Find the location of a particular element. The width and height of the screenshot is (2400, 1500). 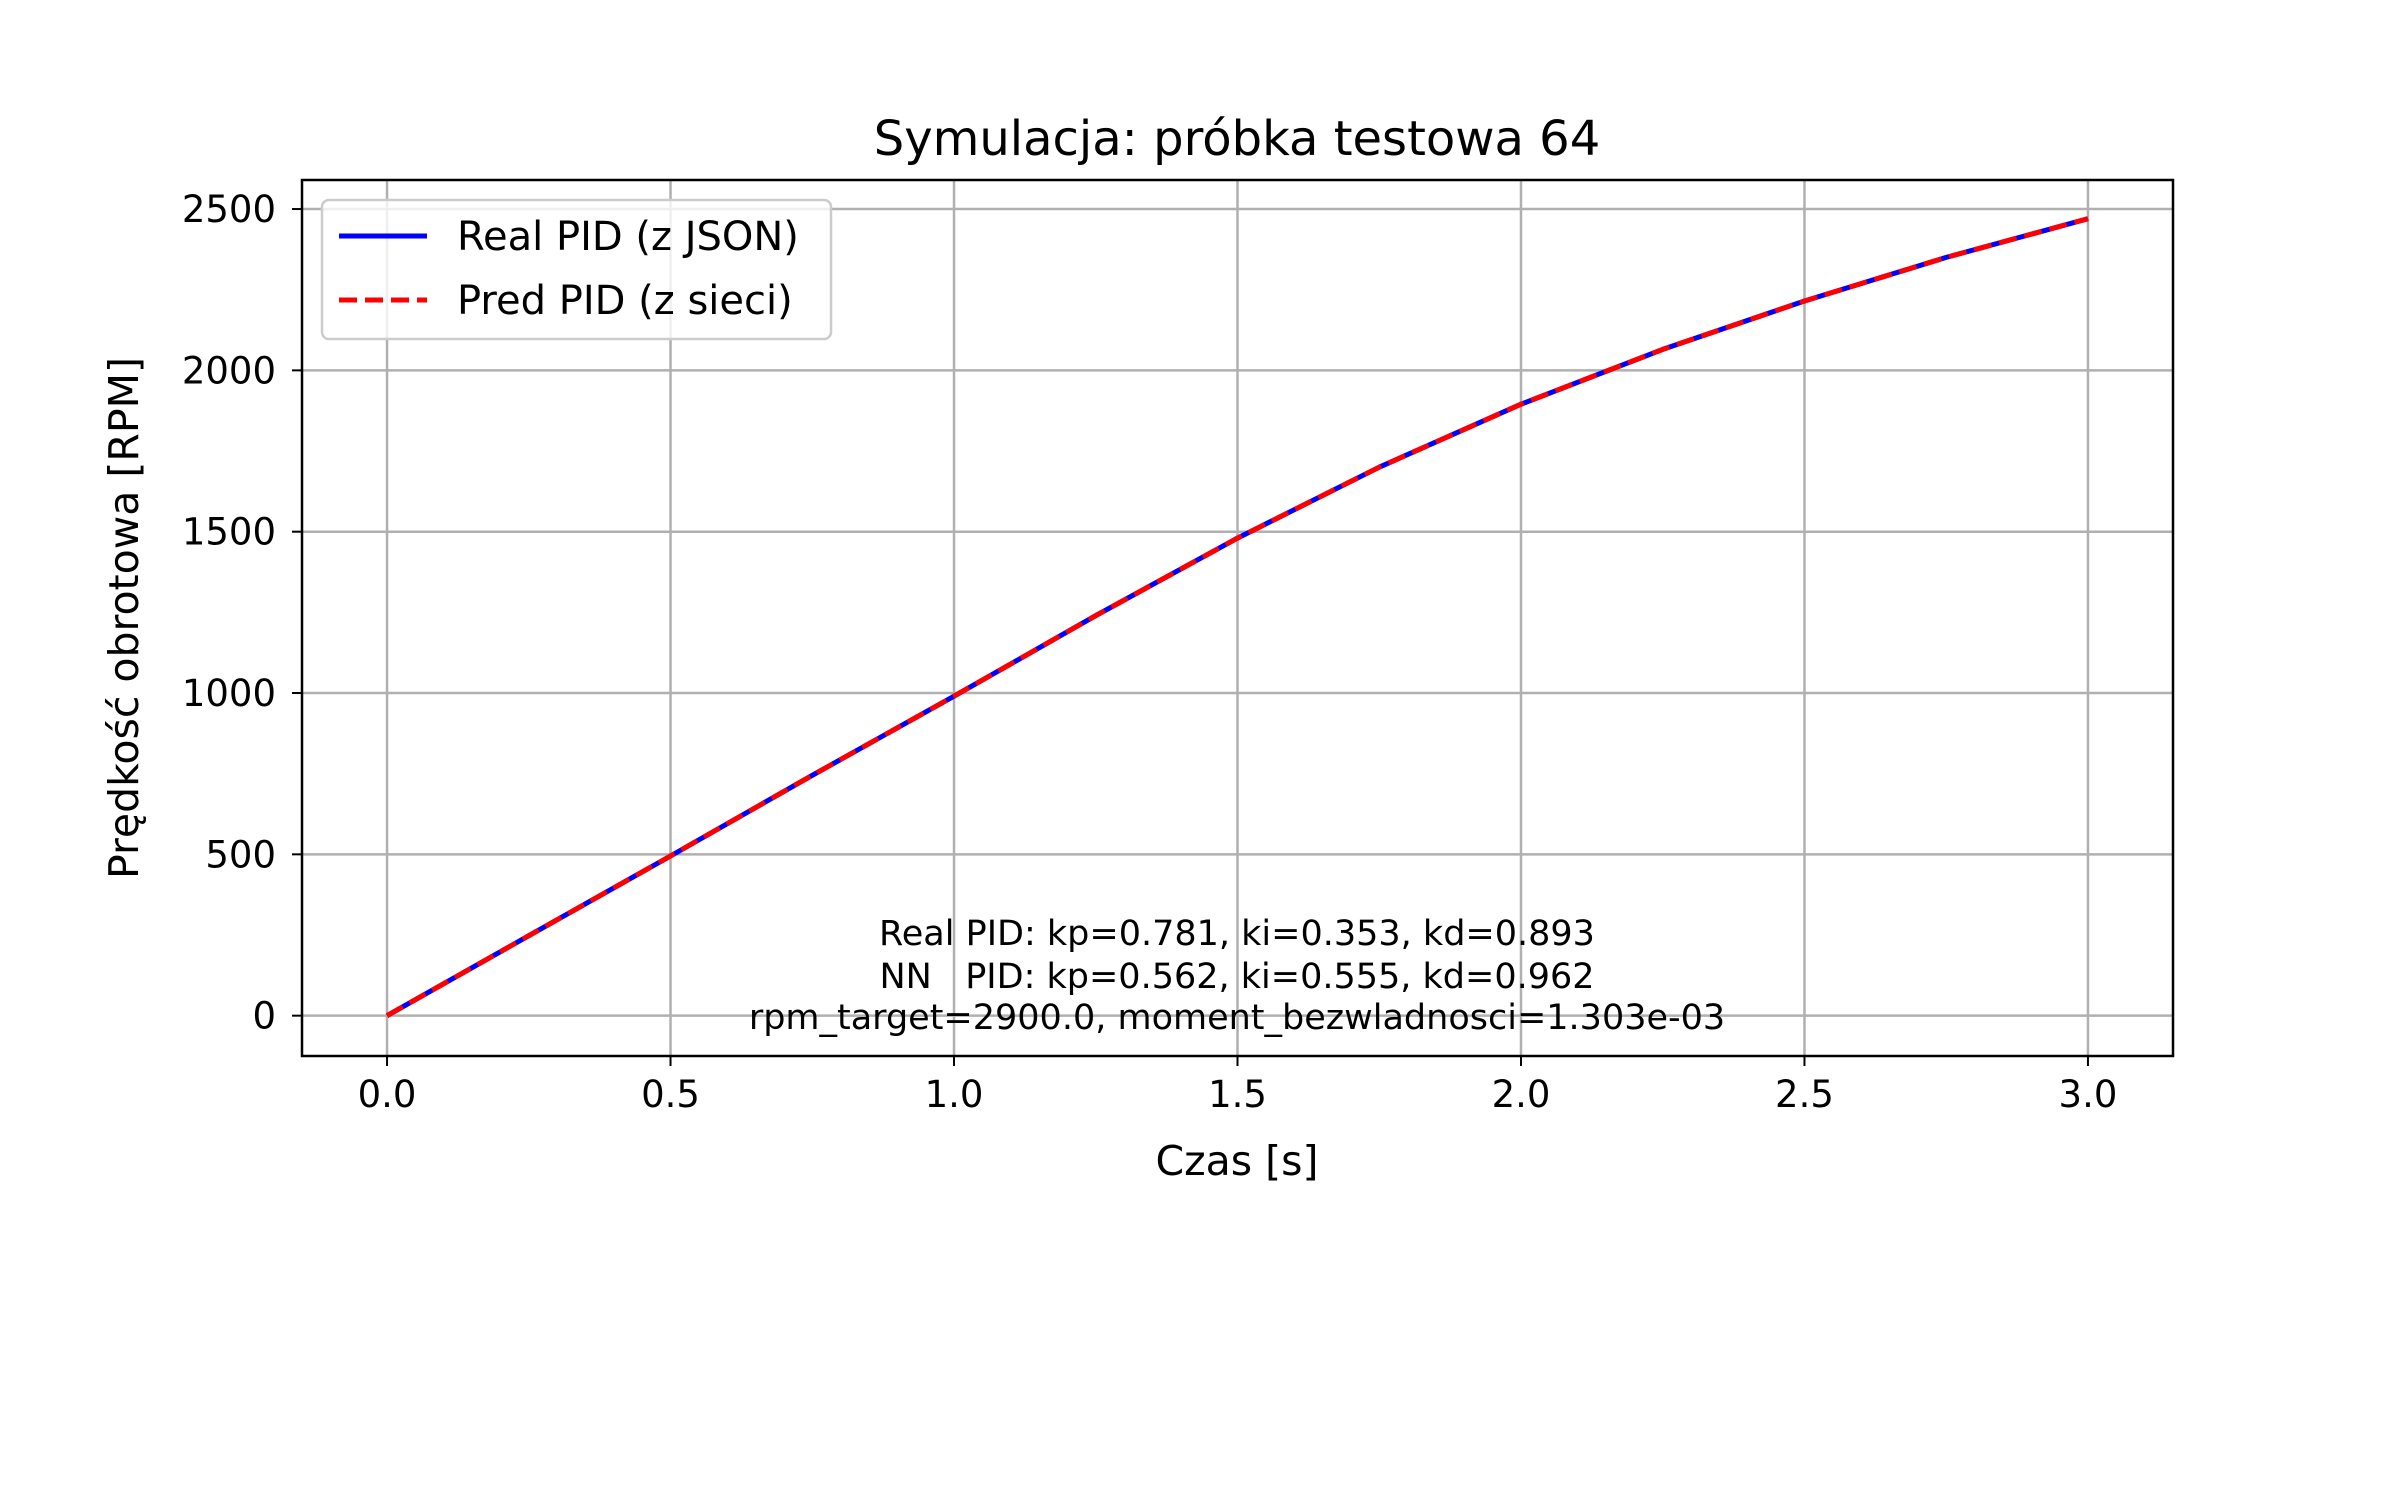

y-tick-label: 0 is located at coordinates (264, 1016).